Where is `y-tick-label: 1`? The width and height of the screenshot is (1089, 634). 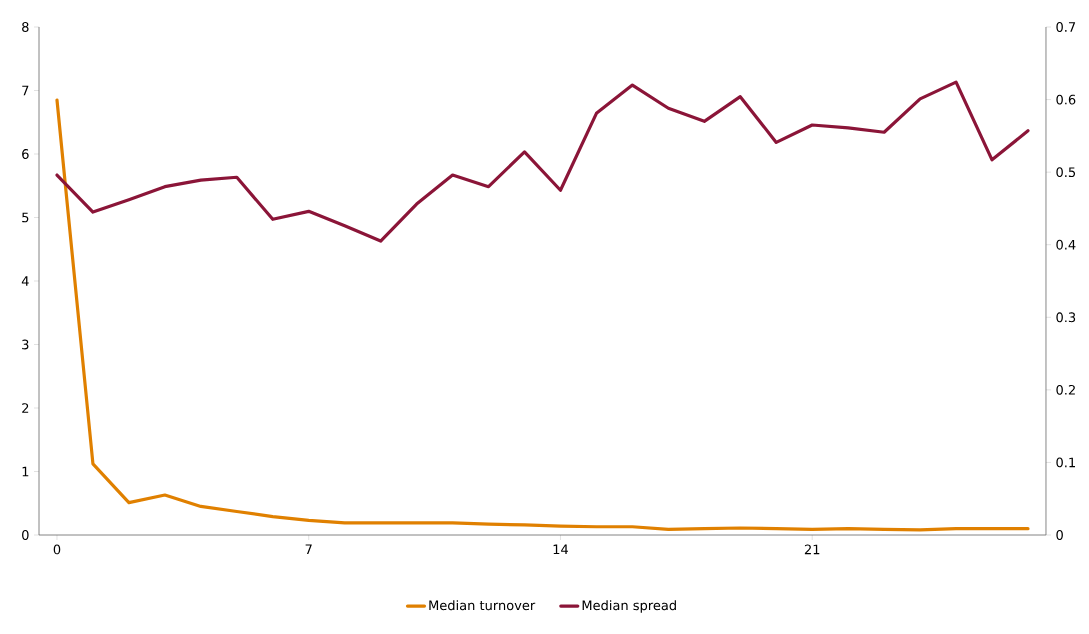
y-tick-label: 1 is located at coordinates (25, 471).